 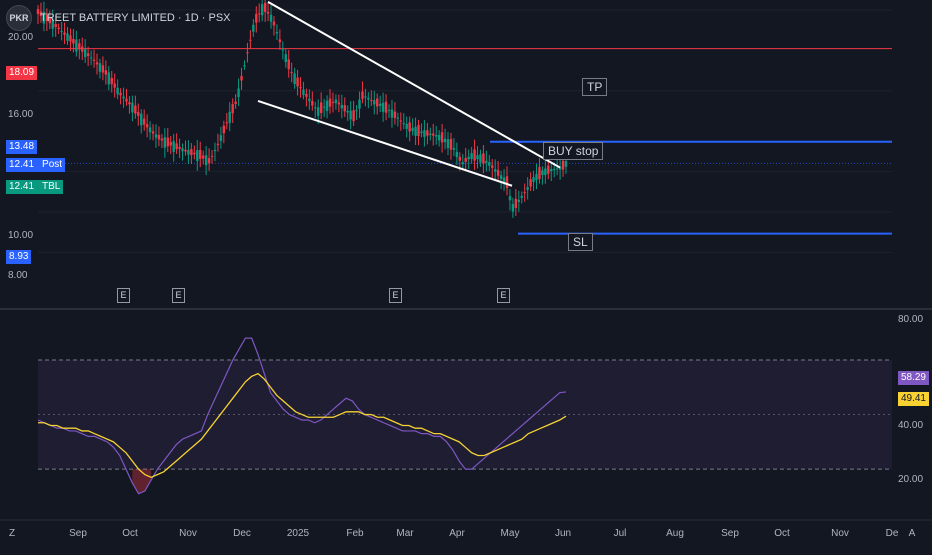 What do you see at coordinates (130, 533) in the screenshot?
I see `x-label-oct: Oct` at bounding box center [130, 533].